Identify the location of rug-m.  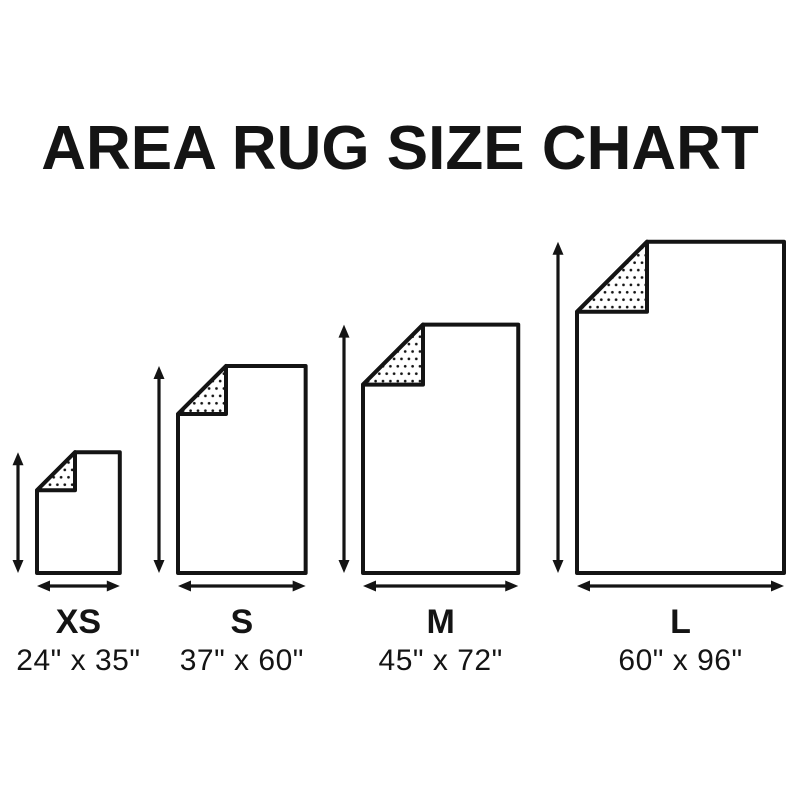
(429, 457).